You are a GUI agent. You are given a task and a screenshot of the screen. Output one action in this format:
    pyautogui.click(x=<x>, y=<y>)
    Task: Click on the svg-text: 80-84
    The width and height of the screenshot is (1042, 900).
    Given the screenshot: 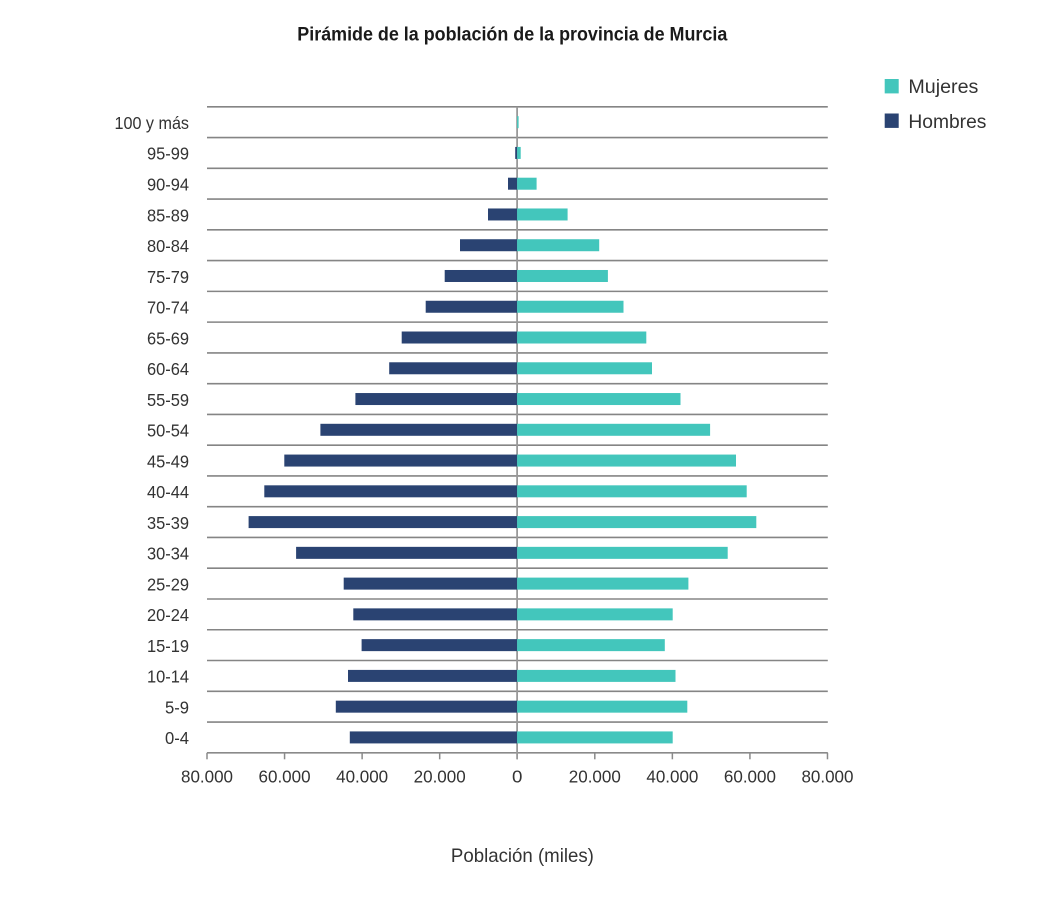 What is the action you would take?
    pyautogui.click(x=168, y=246)
    